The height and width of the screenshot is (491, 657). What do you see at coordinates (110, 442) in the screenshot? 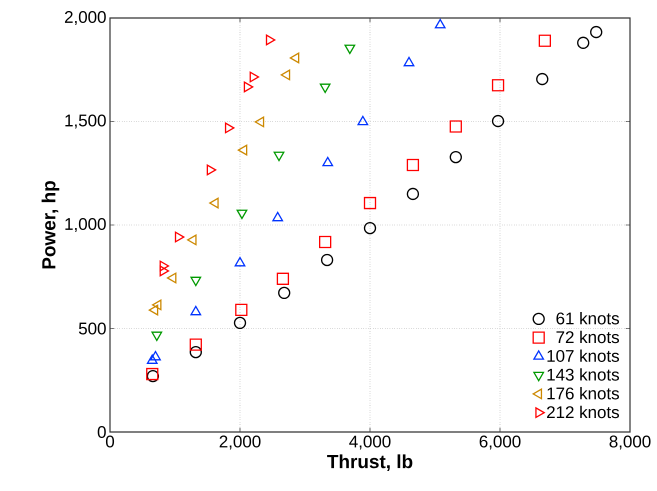
I see `x-tick-label: 0` at bounding box center [110, 442].